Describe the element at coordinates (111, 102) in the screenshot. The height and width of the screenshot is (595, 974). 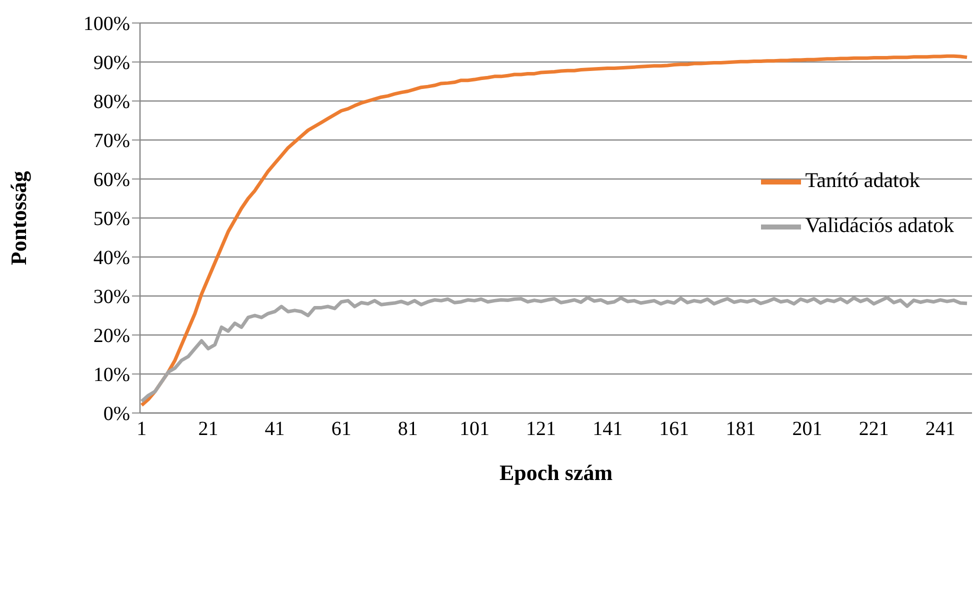
I see `y-tick-label: 80%` at that location.